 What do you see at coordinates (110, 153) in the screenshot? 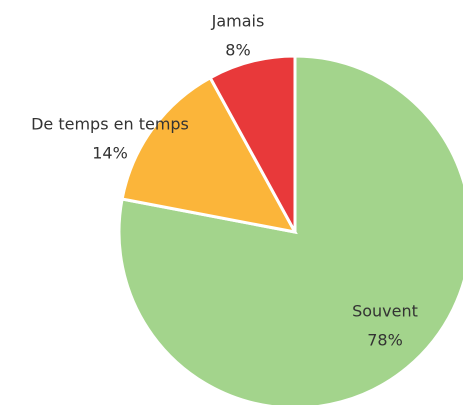
I see `slice-value-label: 14%` at bounding box center [110, 153].